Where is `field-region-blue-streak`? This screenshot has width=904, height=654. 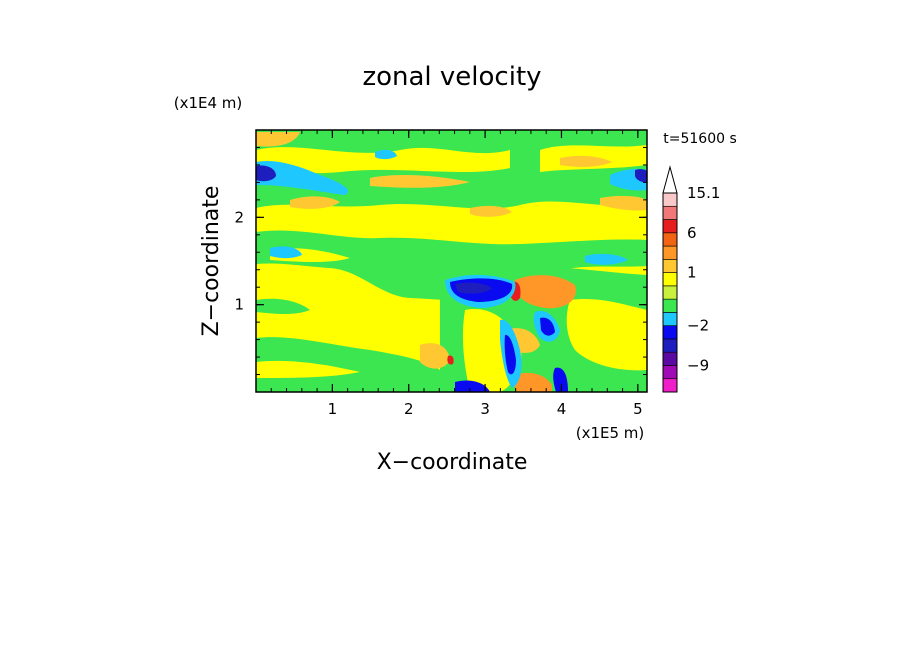
field-region-blue-streak is located at coordinates (510, 354).